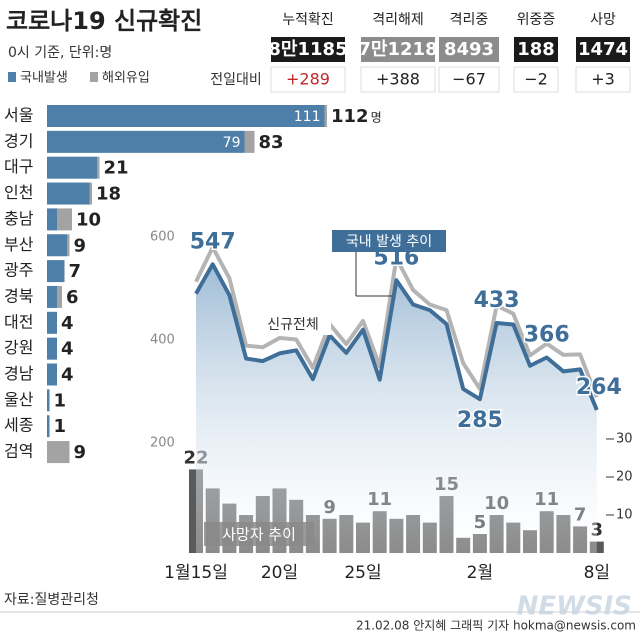 The image size is (640, 637). What do you see at coordinates (19, 218) in the screenshot?
I see `category-label: 충남` at bounding box center [19, 218].